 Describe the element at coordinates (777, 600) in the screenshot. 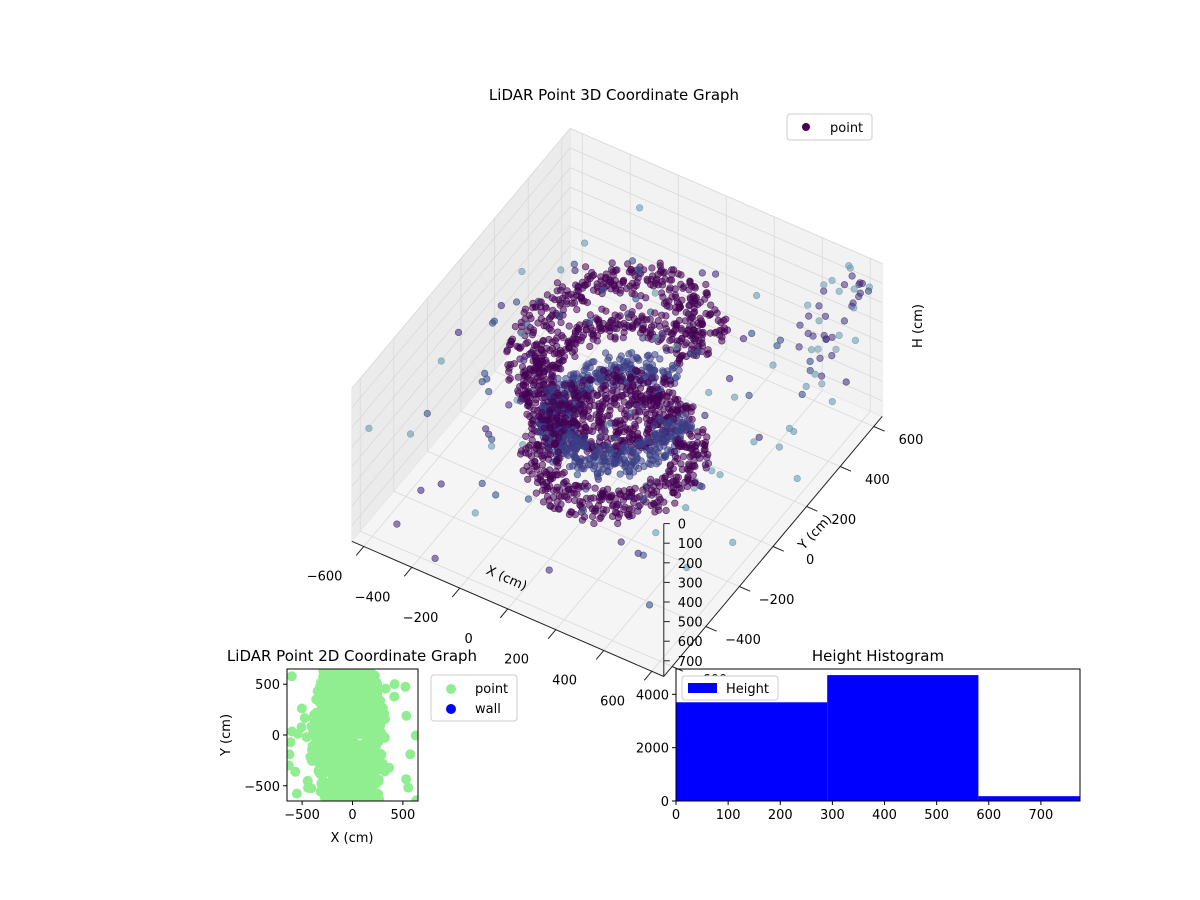

I see `3d-y-tick-label: −200` at that location.